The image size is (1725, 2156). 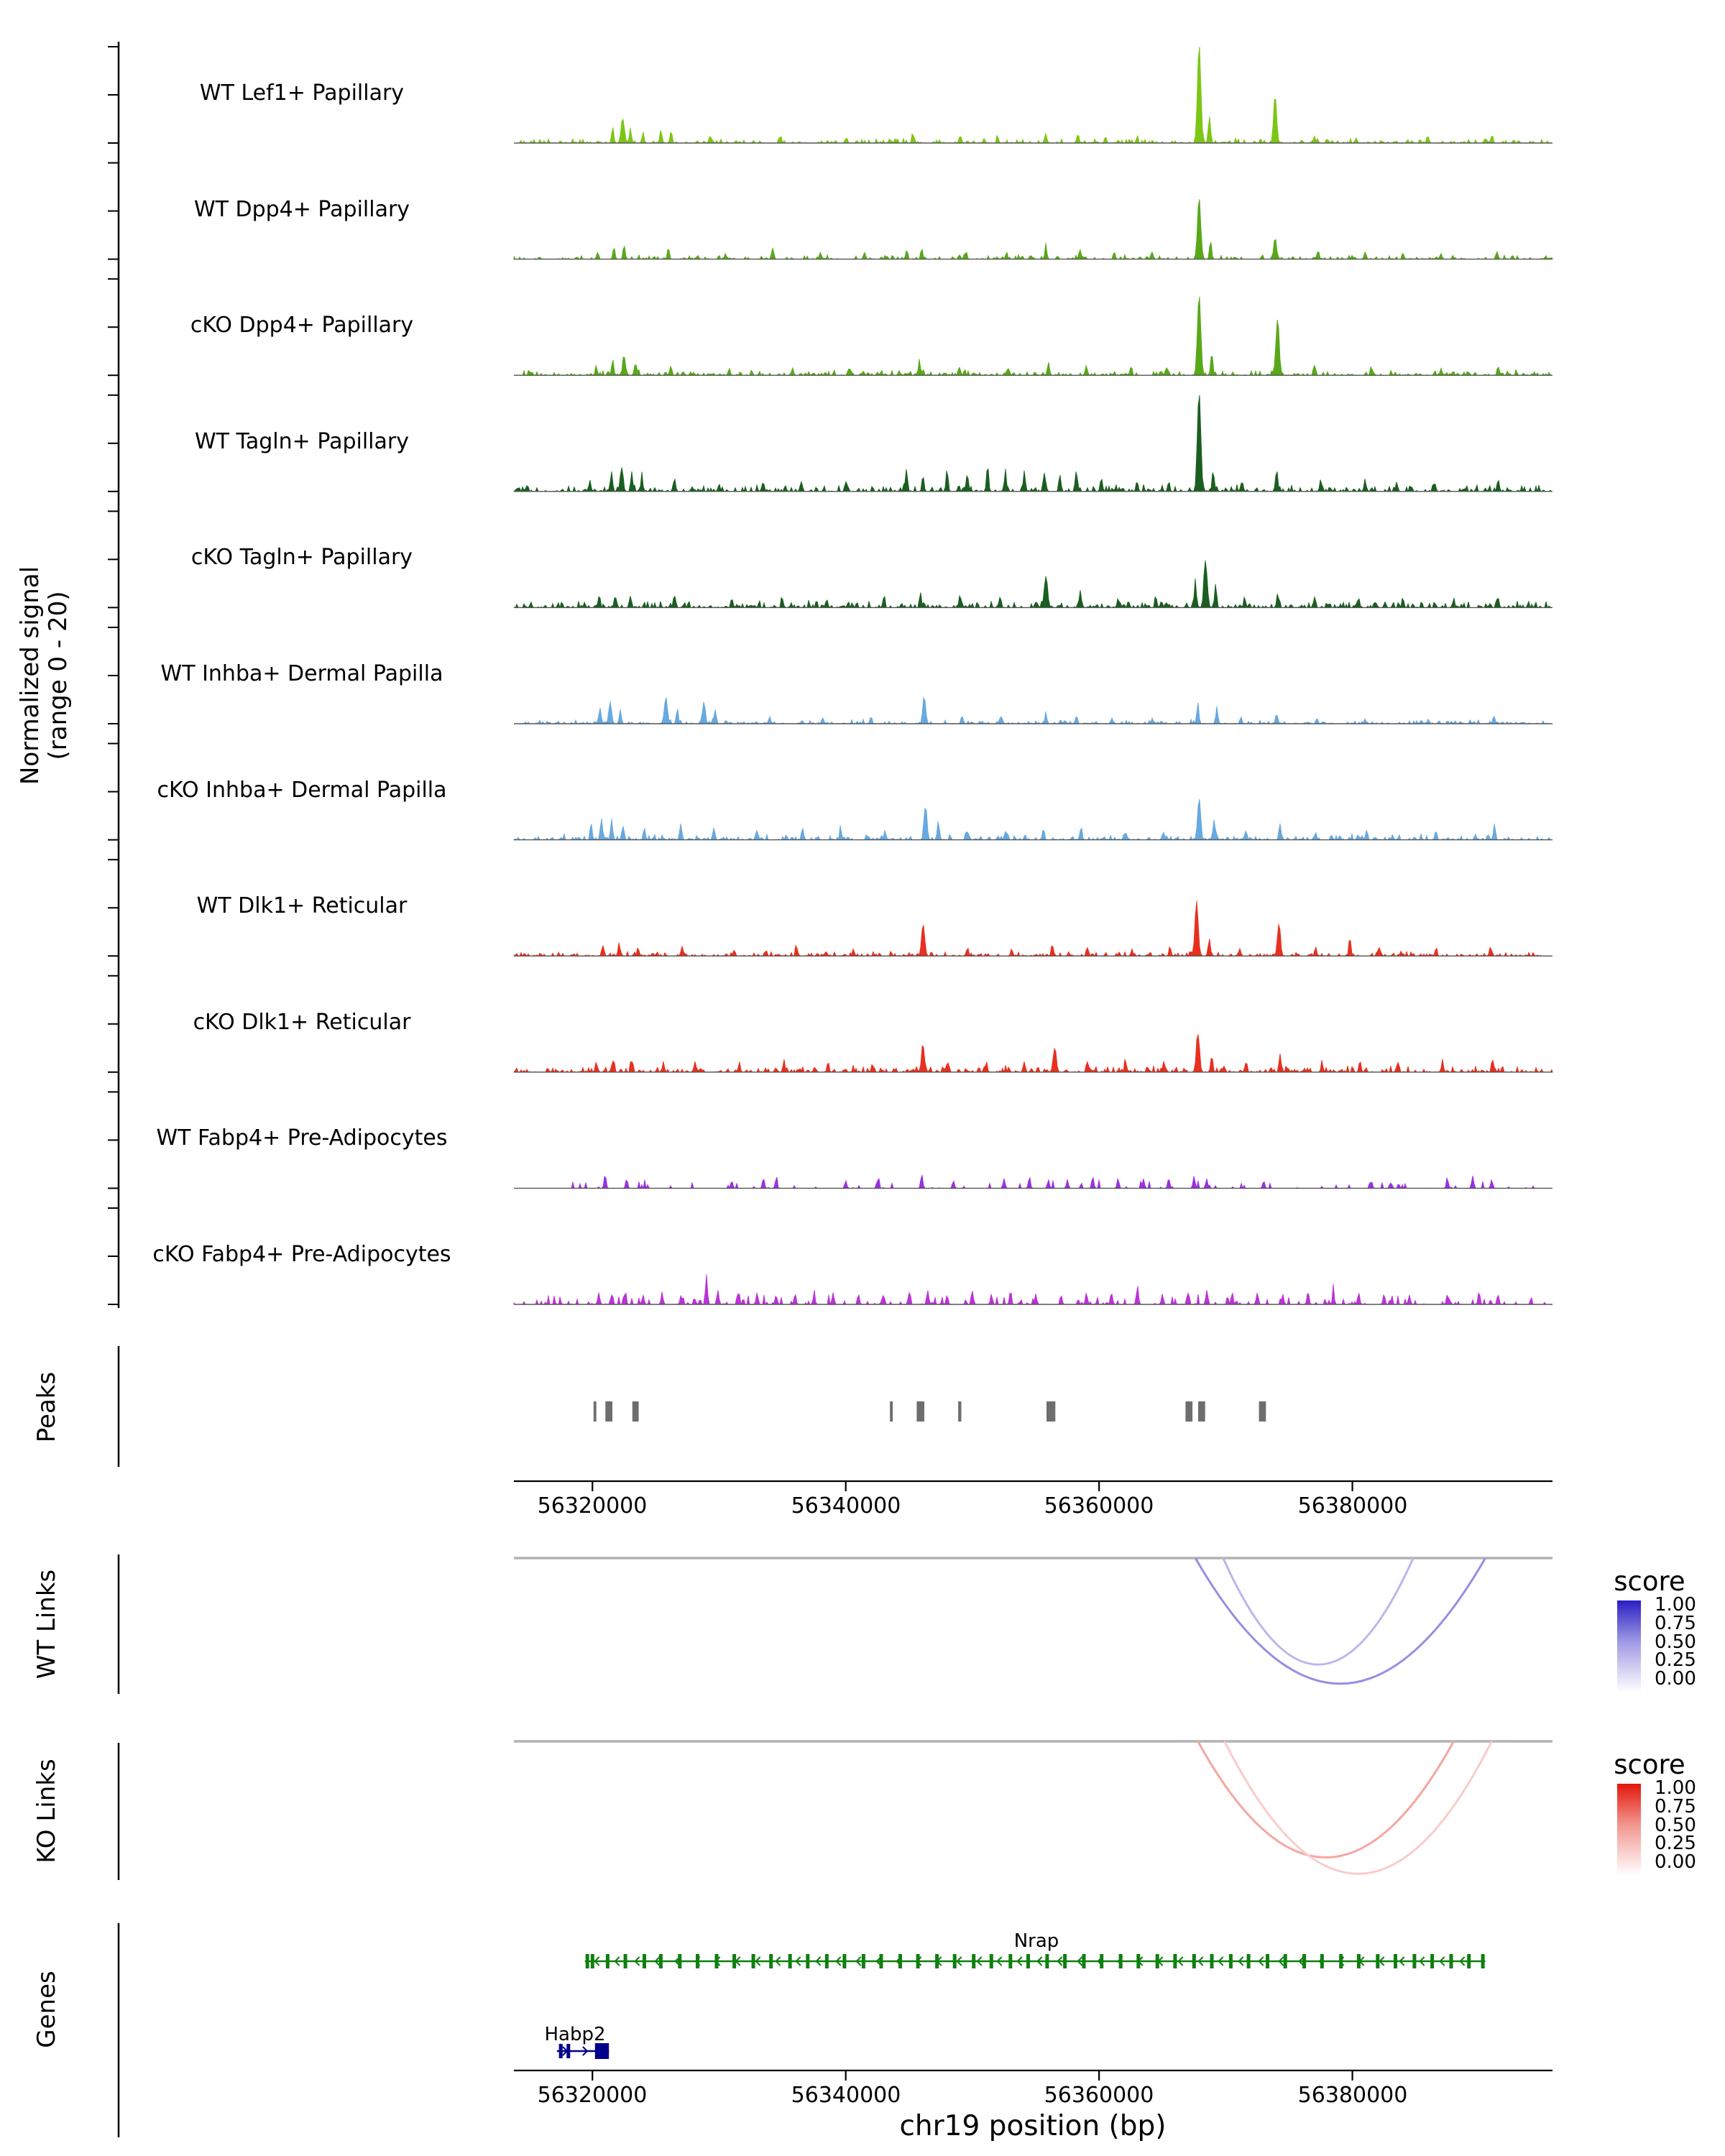 What do you see at coordinates (1099, 2095) in the screenshot?
I see `bottom-axis-tick-label: 56360000` at bounding box center [1099, 2095].